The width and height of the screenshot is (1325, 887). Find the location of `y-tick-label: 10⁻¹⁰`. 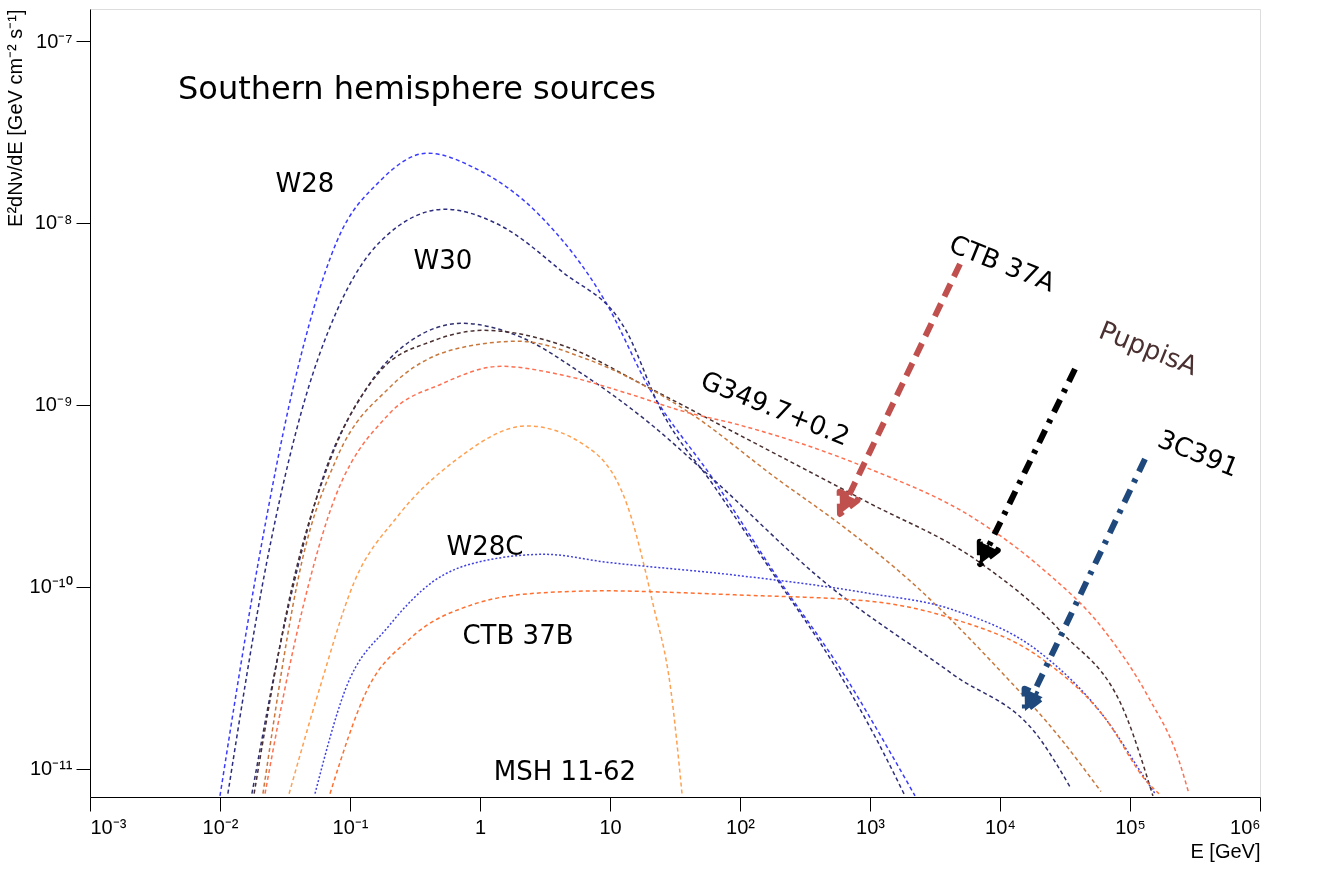

y-tick-label: 10⁻¹⁰ is located at coordinates (51, 586).